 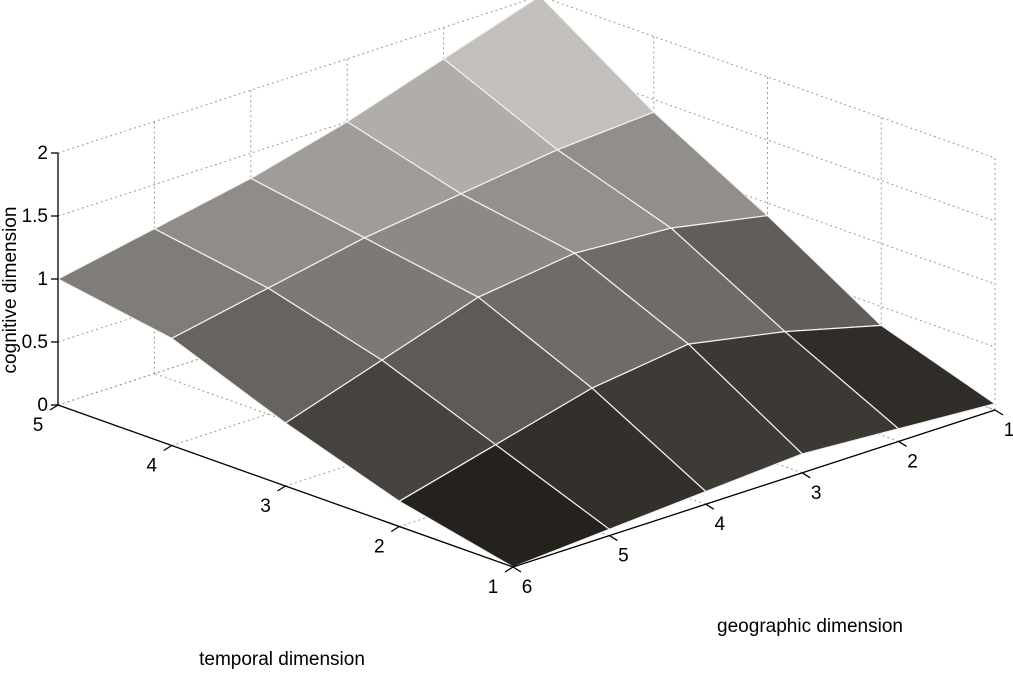 I want to click on z-tick-label: 1, so click(x=42, y=279).